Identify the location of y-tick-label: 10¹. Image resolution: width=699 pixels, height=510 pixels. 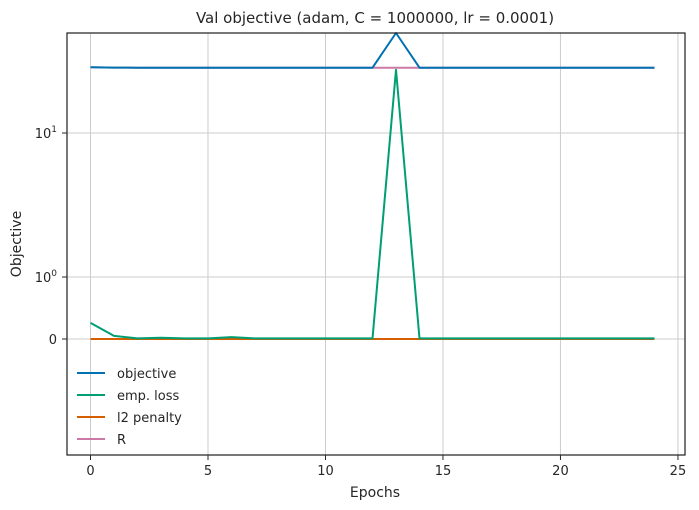
(46, 133).